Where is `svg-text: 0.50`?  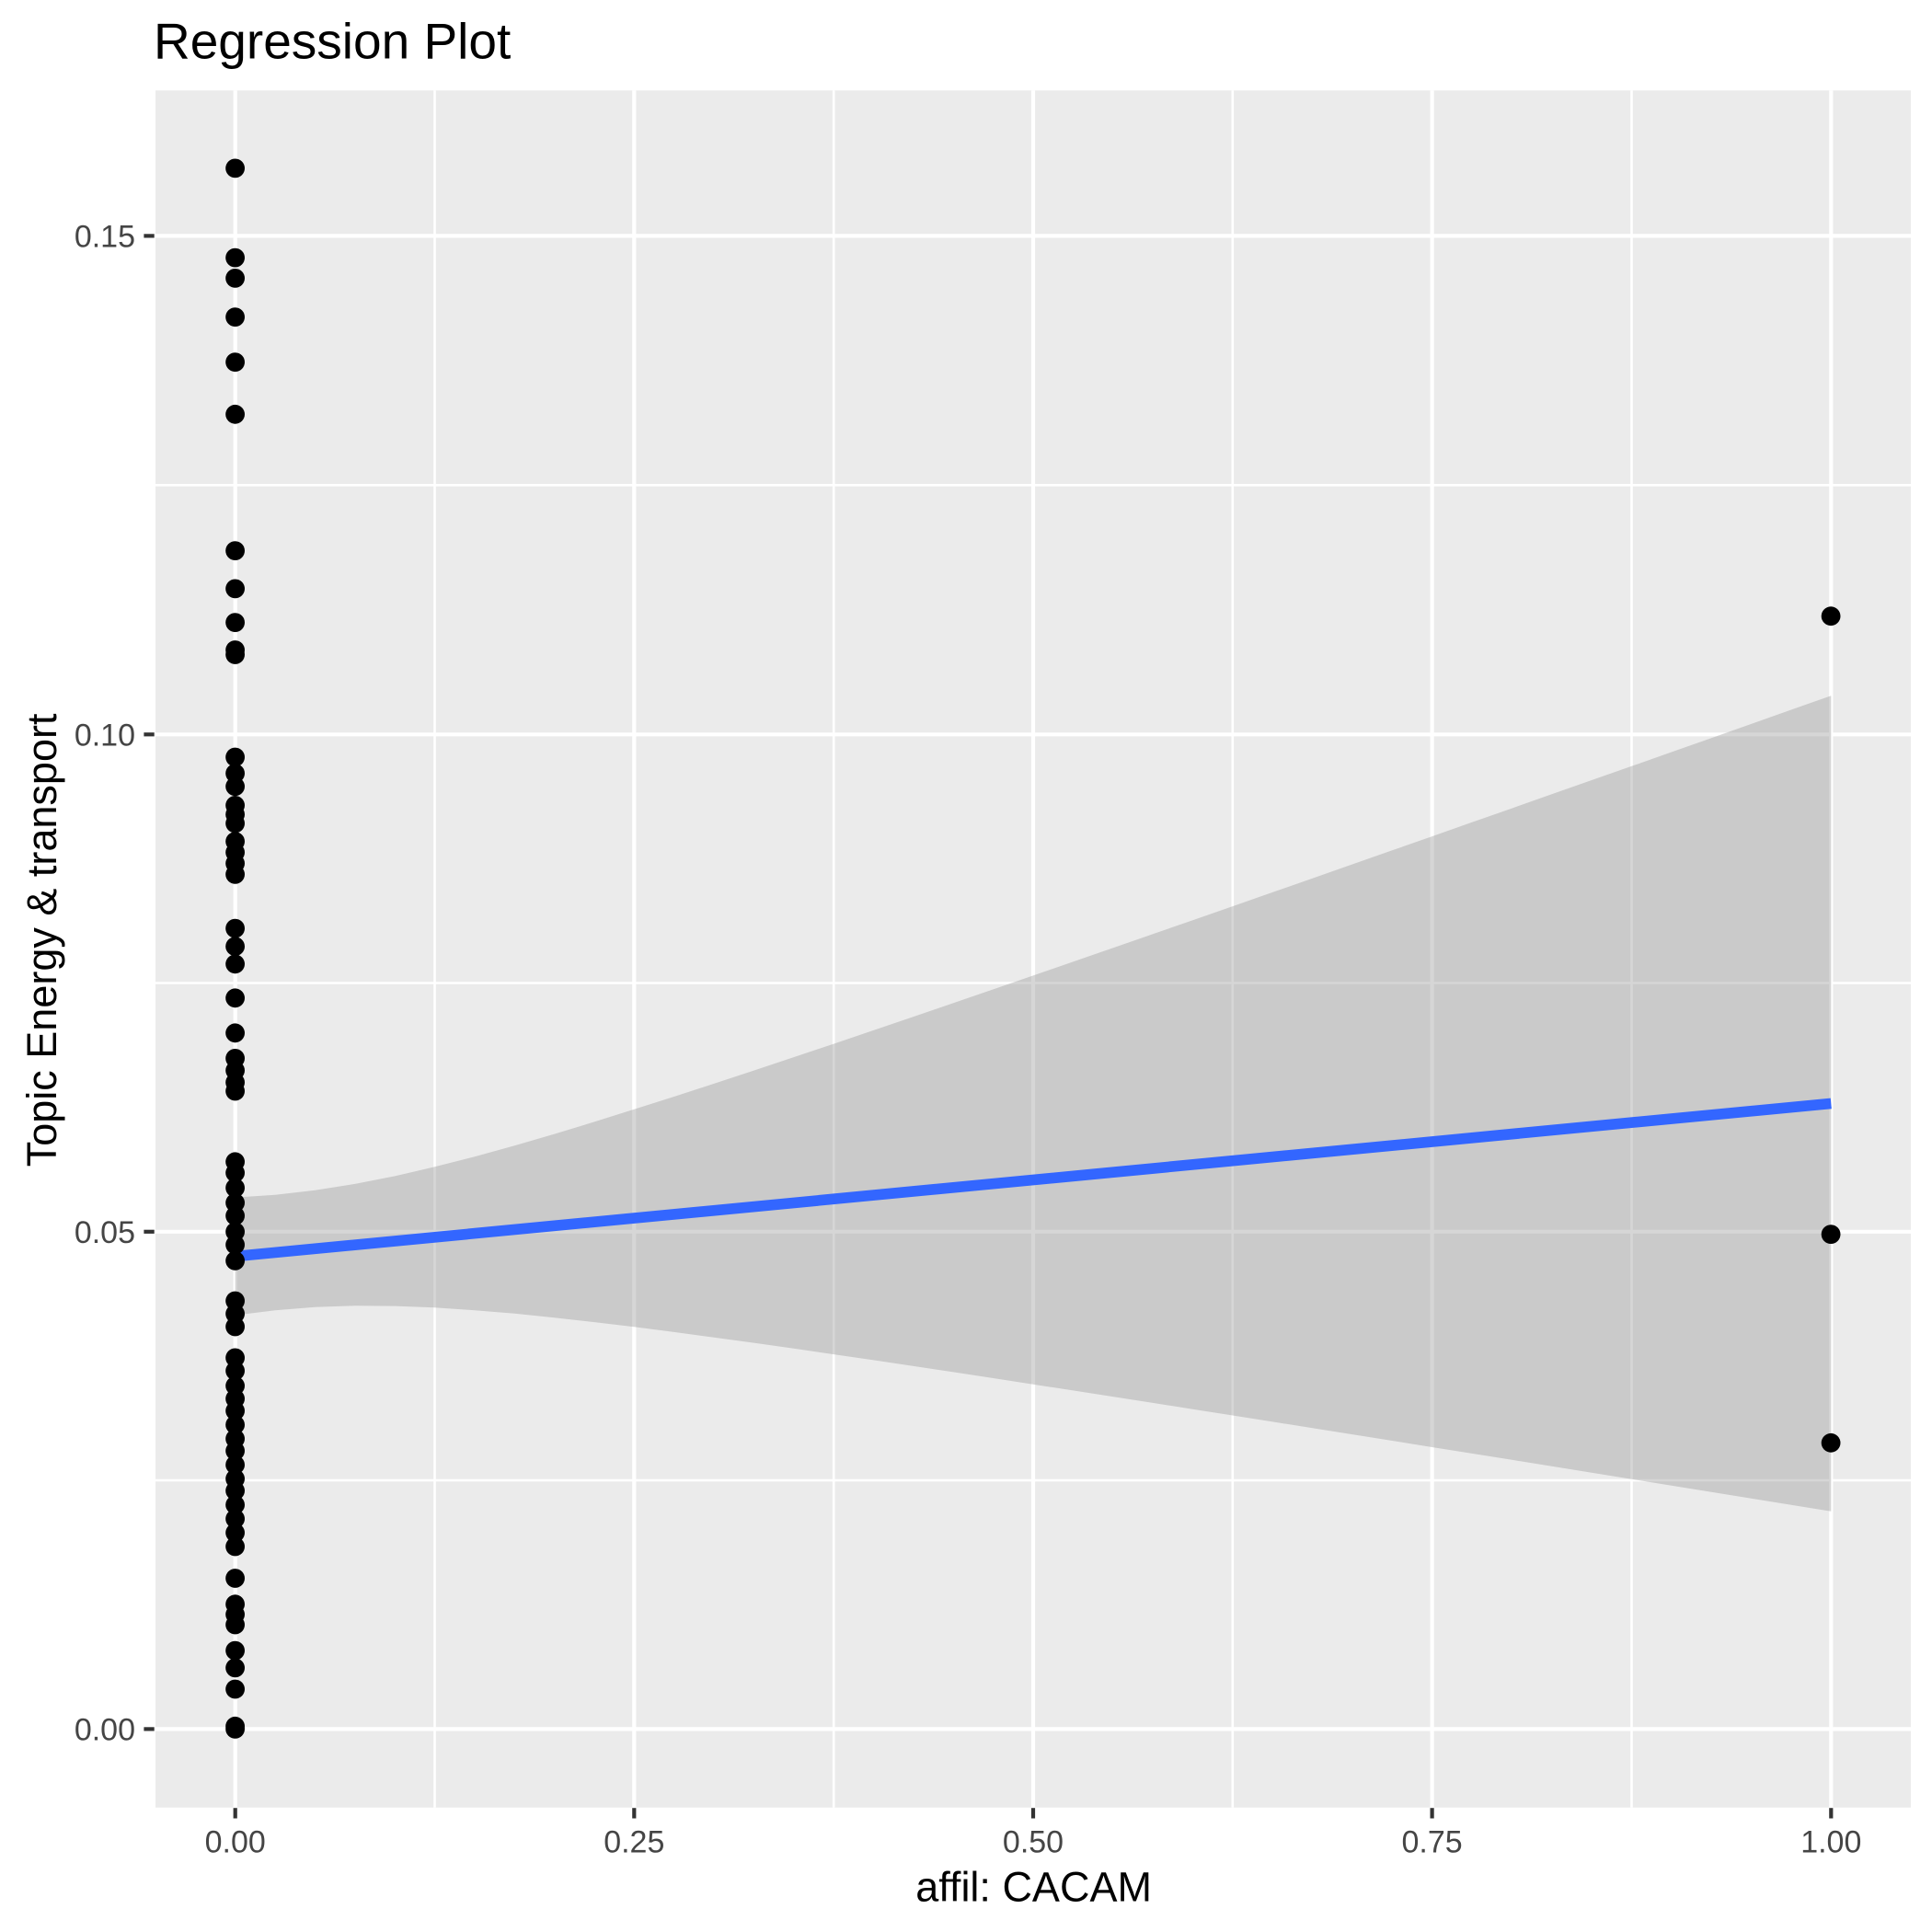 svg-text: 0.50 is located at coordinates (1033, 1841).